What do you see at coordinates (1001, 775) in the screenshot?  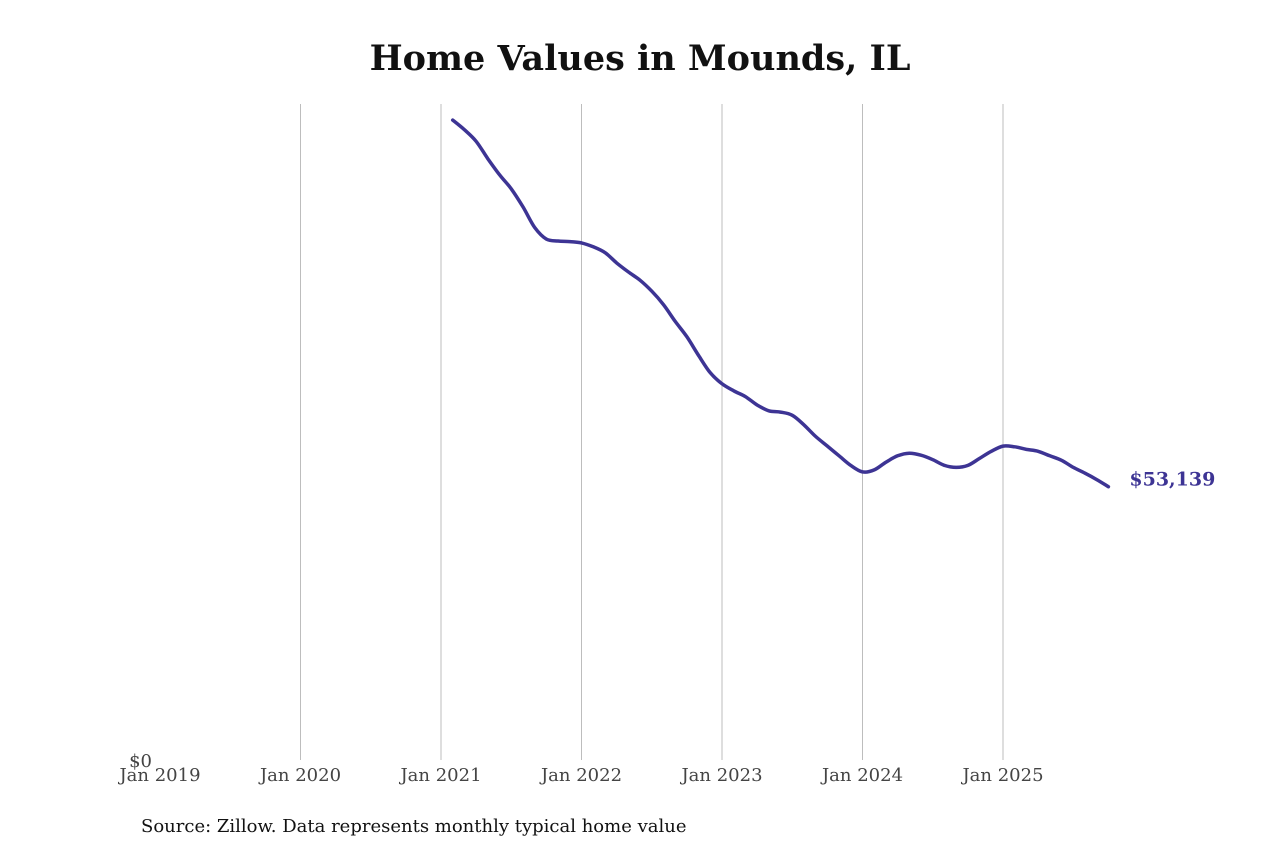 I see `x-tick-label: Jan 2025` at bounding box center [1001, 775].